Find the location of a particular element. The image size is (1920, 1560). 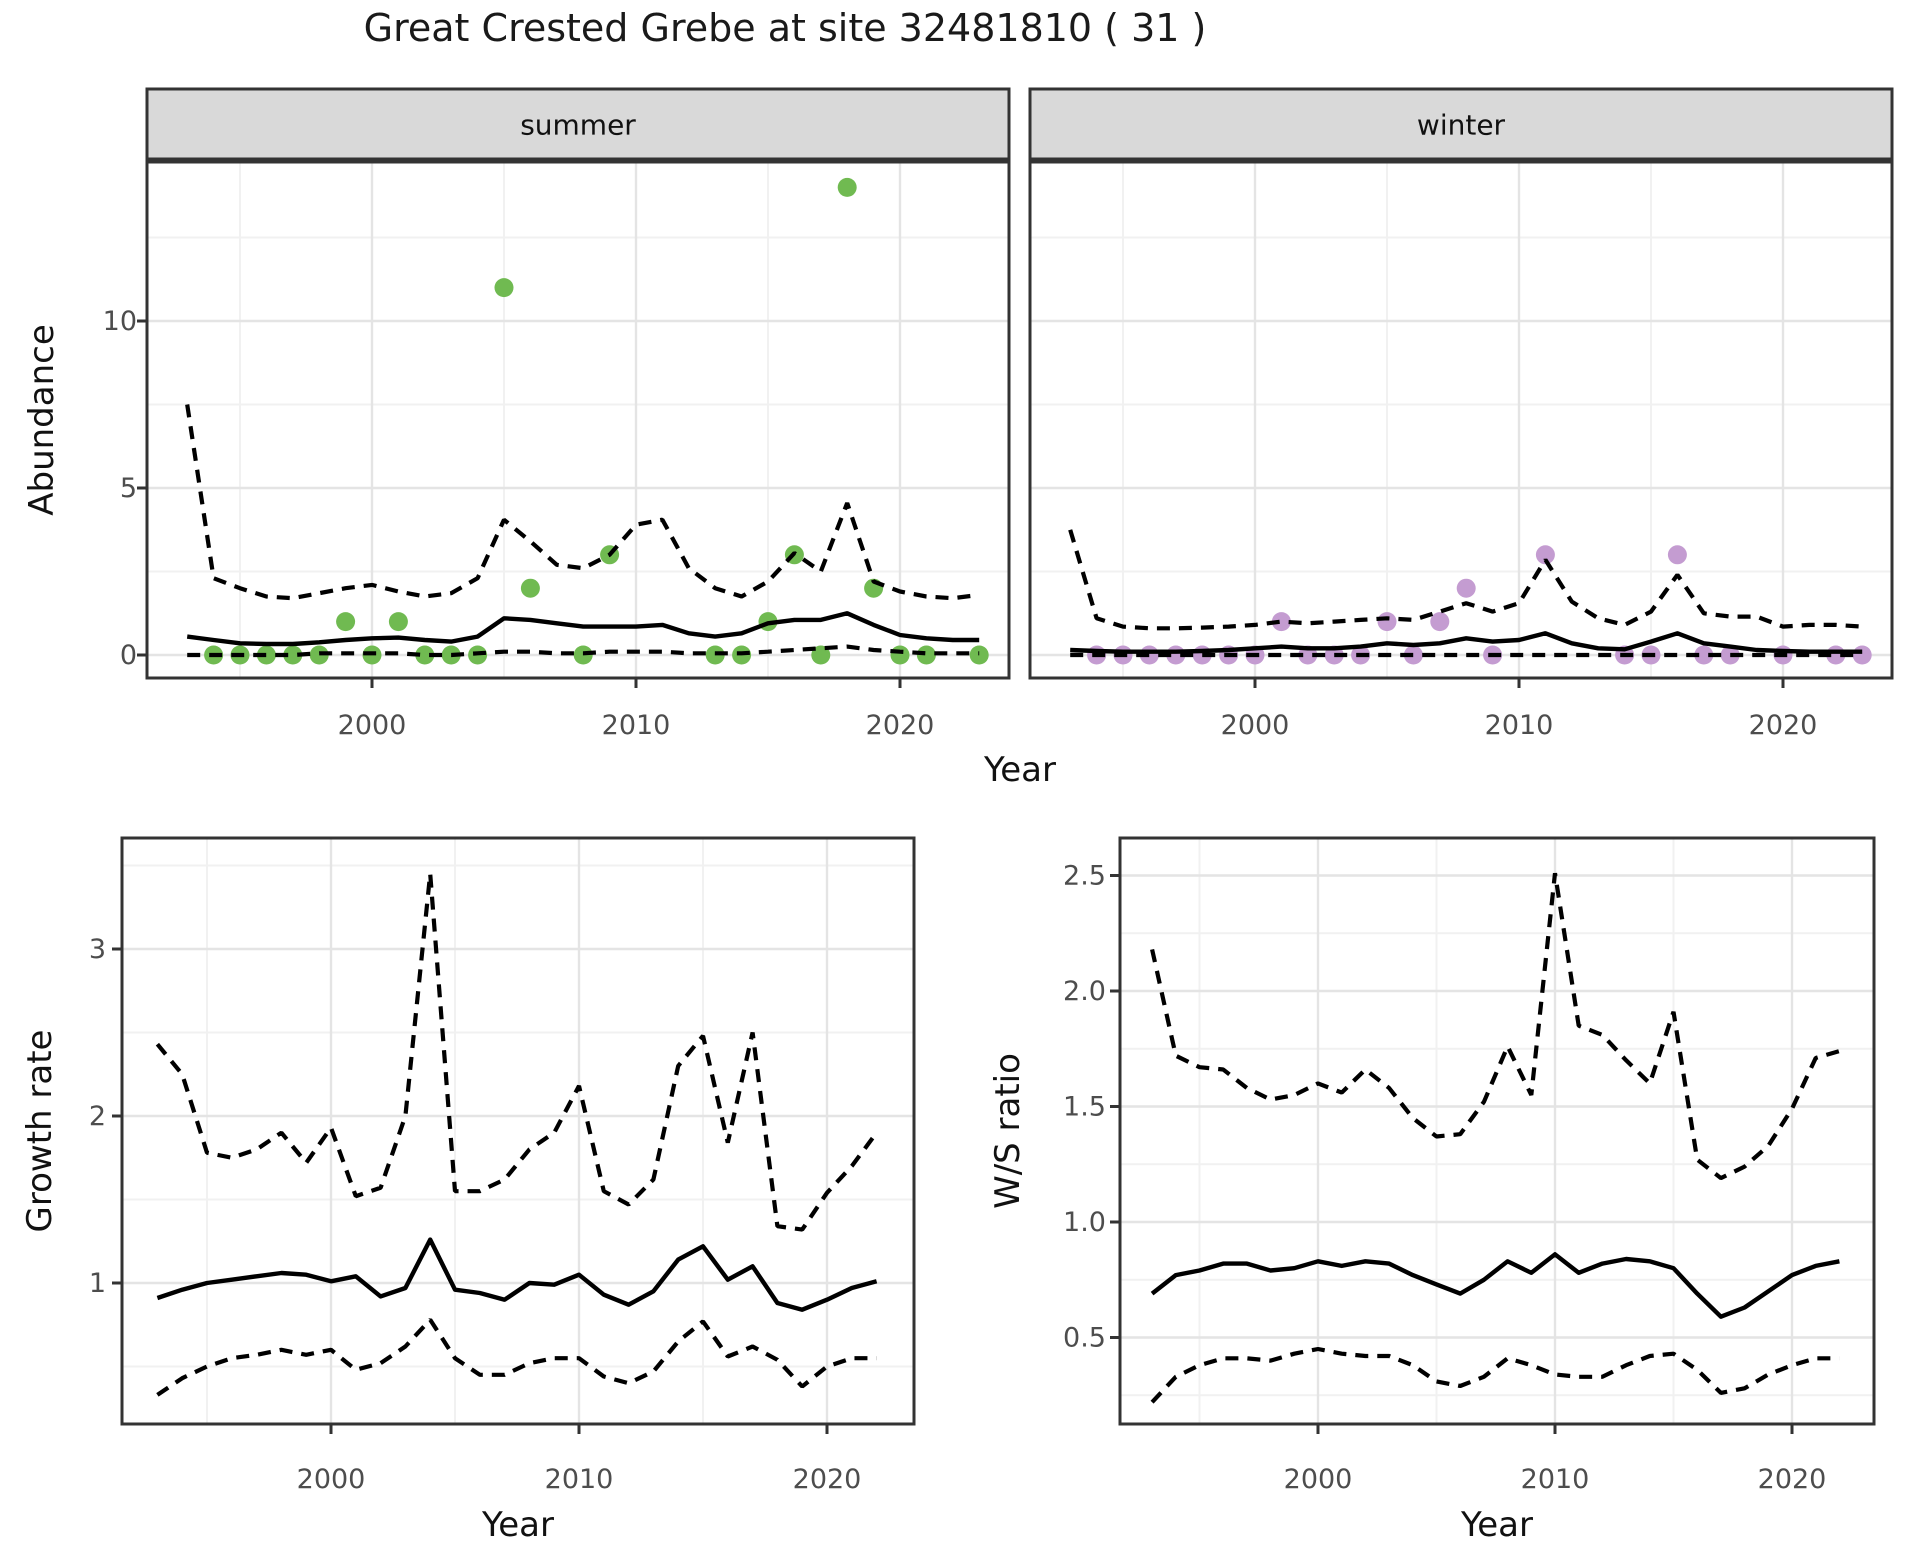

y-tick-label: 10 is located at coordinates (120, 321).